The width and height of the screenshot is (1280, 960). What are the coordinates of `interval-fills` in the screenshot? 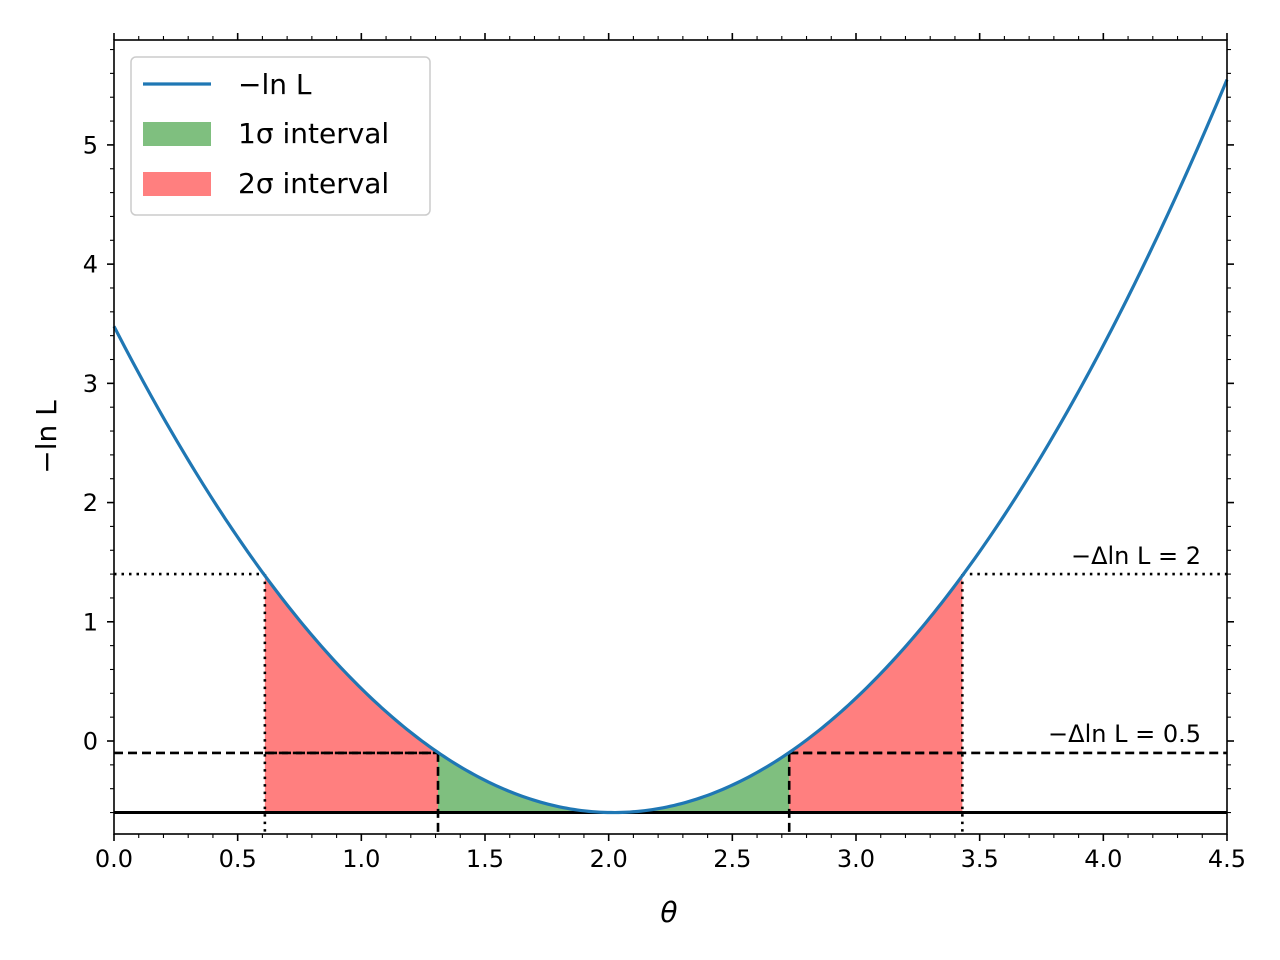 It's located at (613, 694).